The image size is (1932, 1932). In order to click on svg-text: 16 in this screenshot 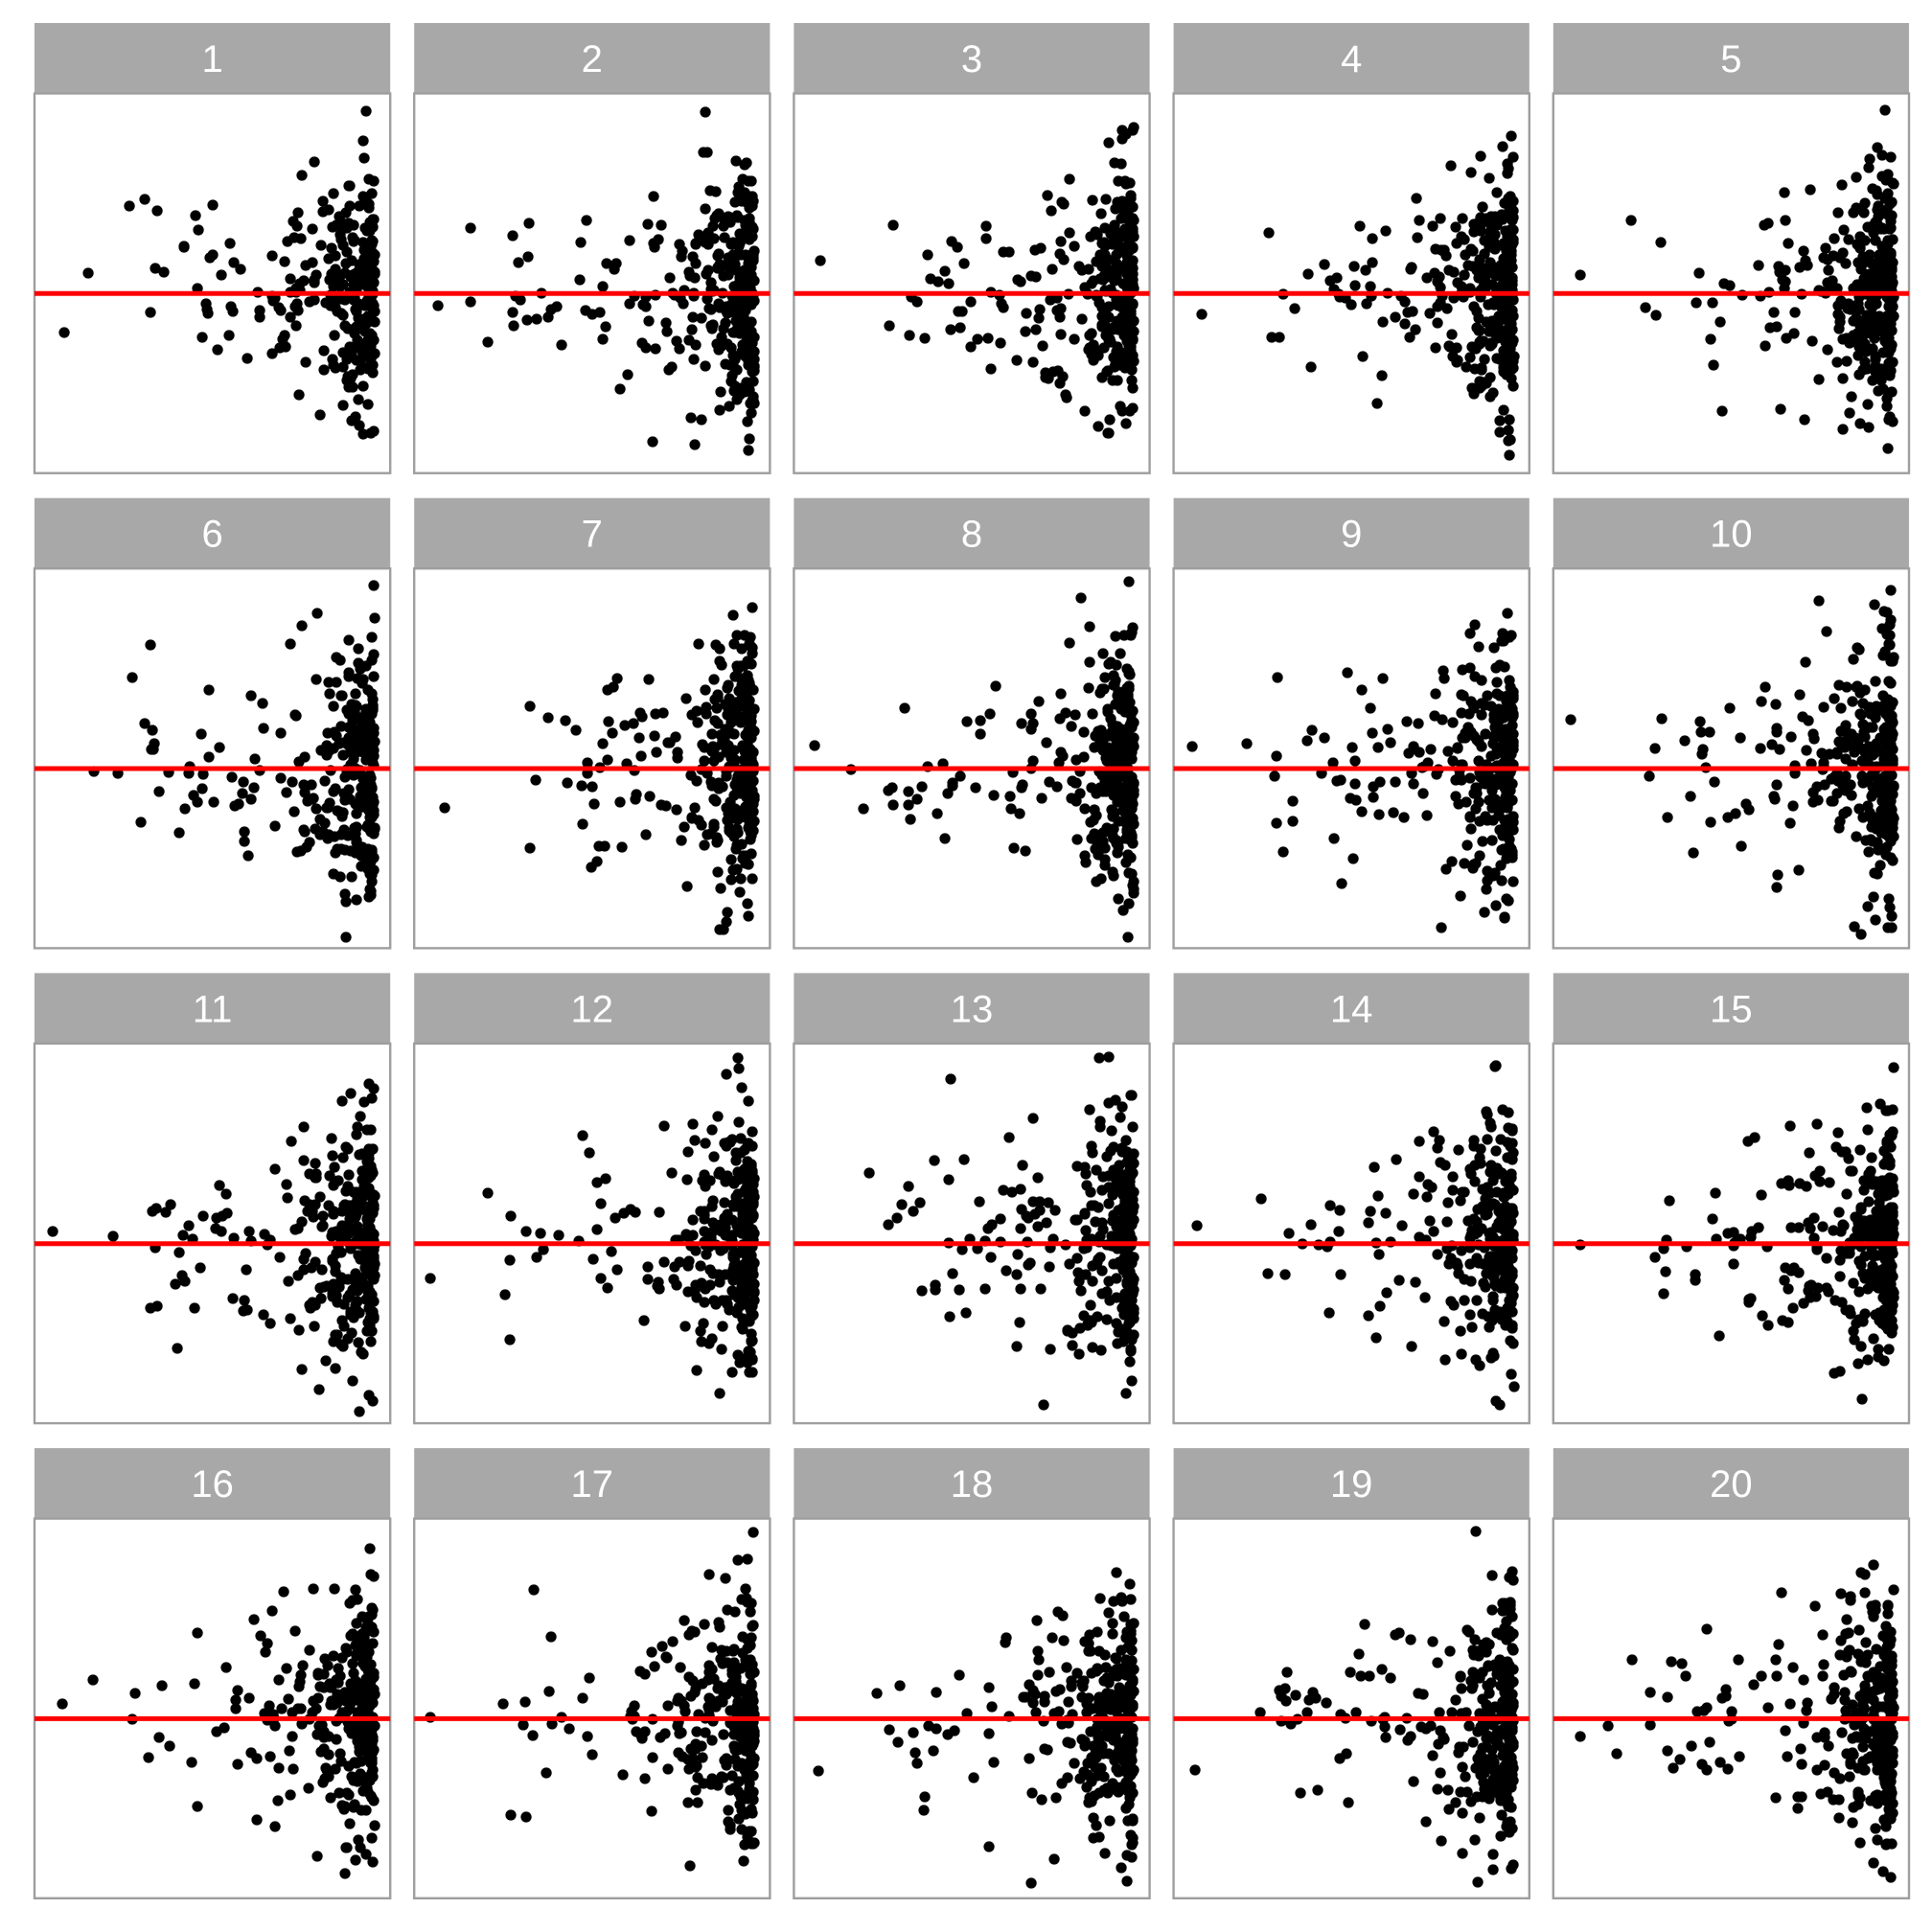, I will do `click(212, 1484)`.